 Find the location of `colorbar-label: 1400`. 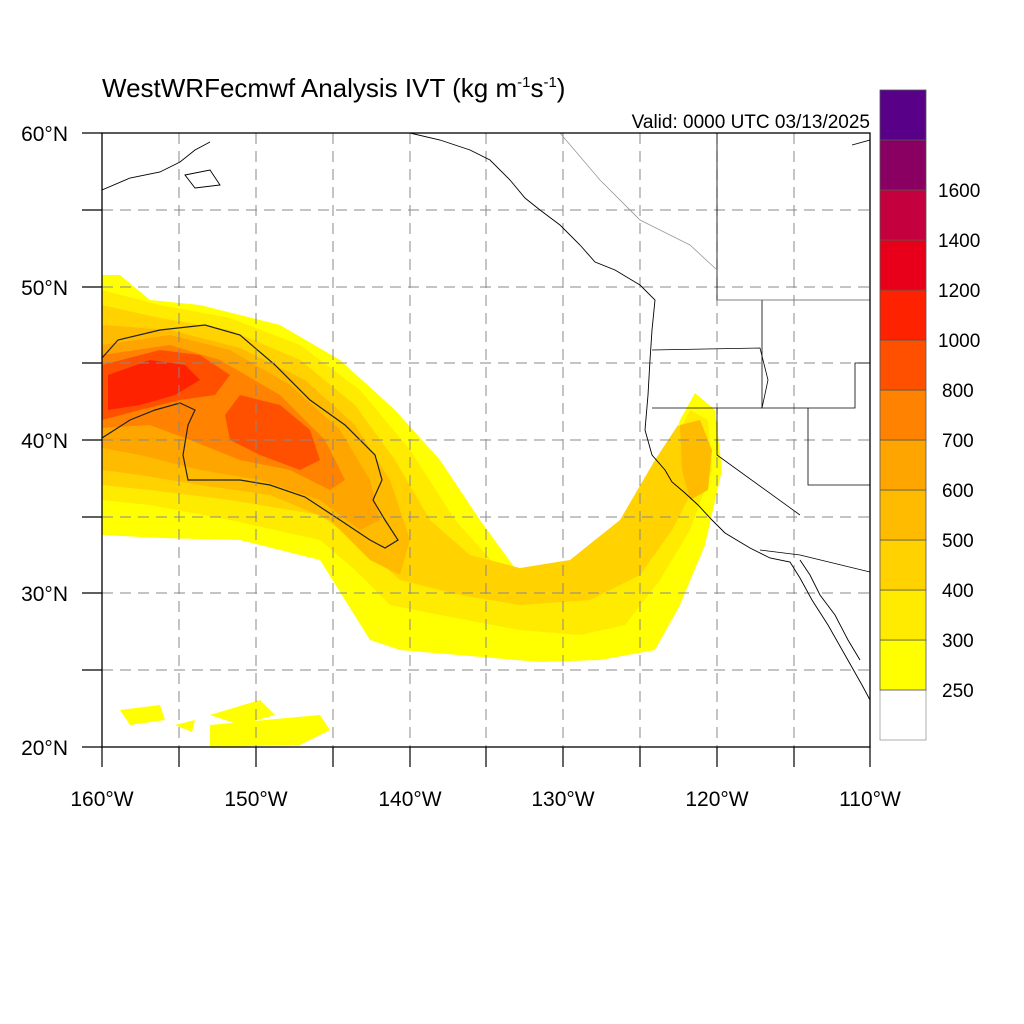

colorbar-label: 1400 is located at coordinates (959, 241).